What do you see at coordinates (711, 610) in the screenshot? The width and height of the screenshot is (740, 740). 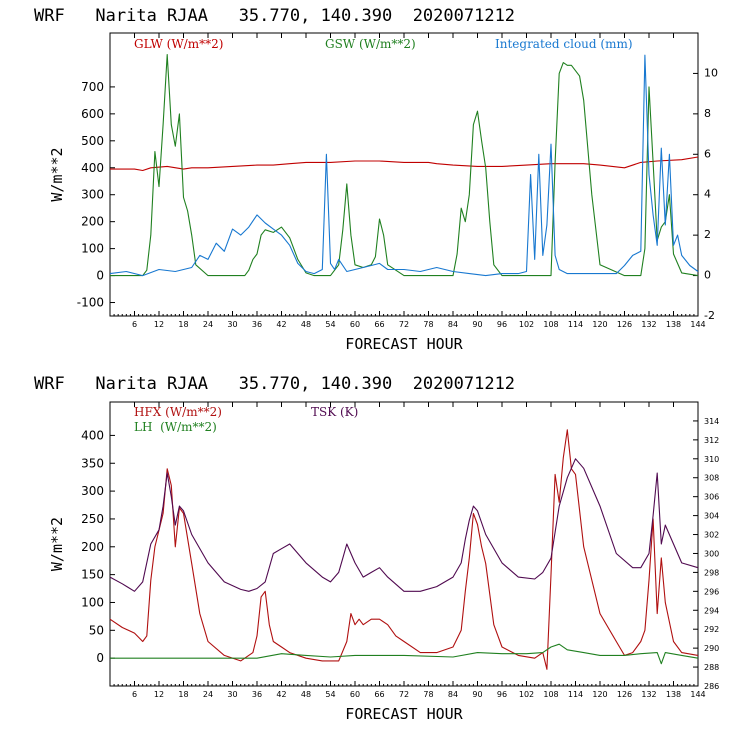 I see `y2-tick-label: 294` at bounding box center [711, 610].